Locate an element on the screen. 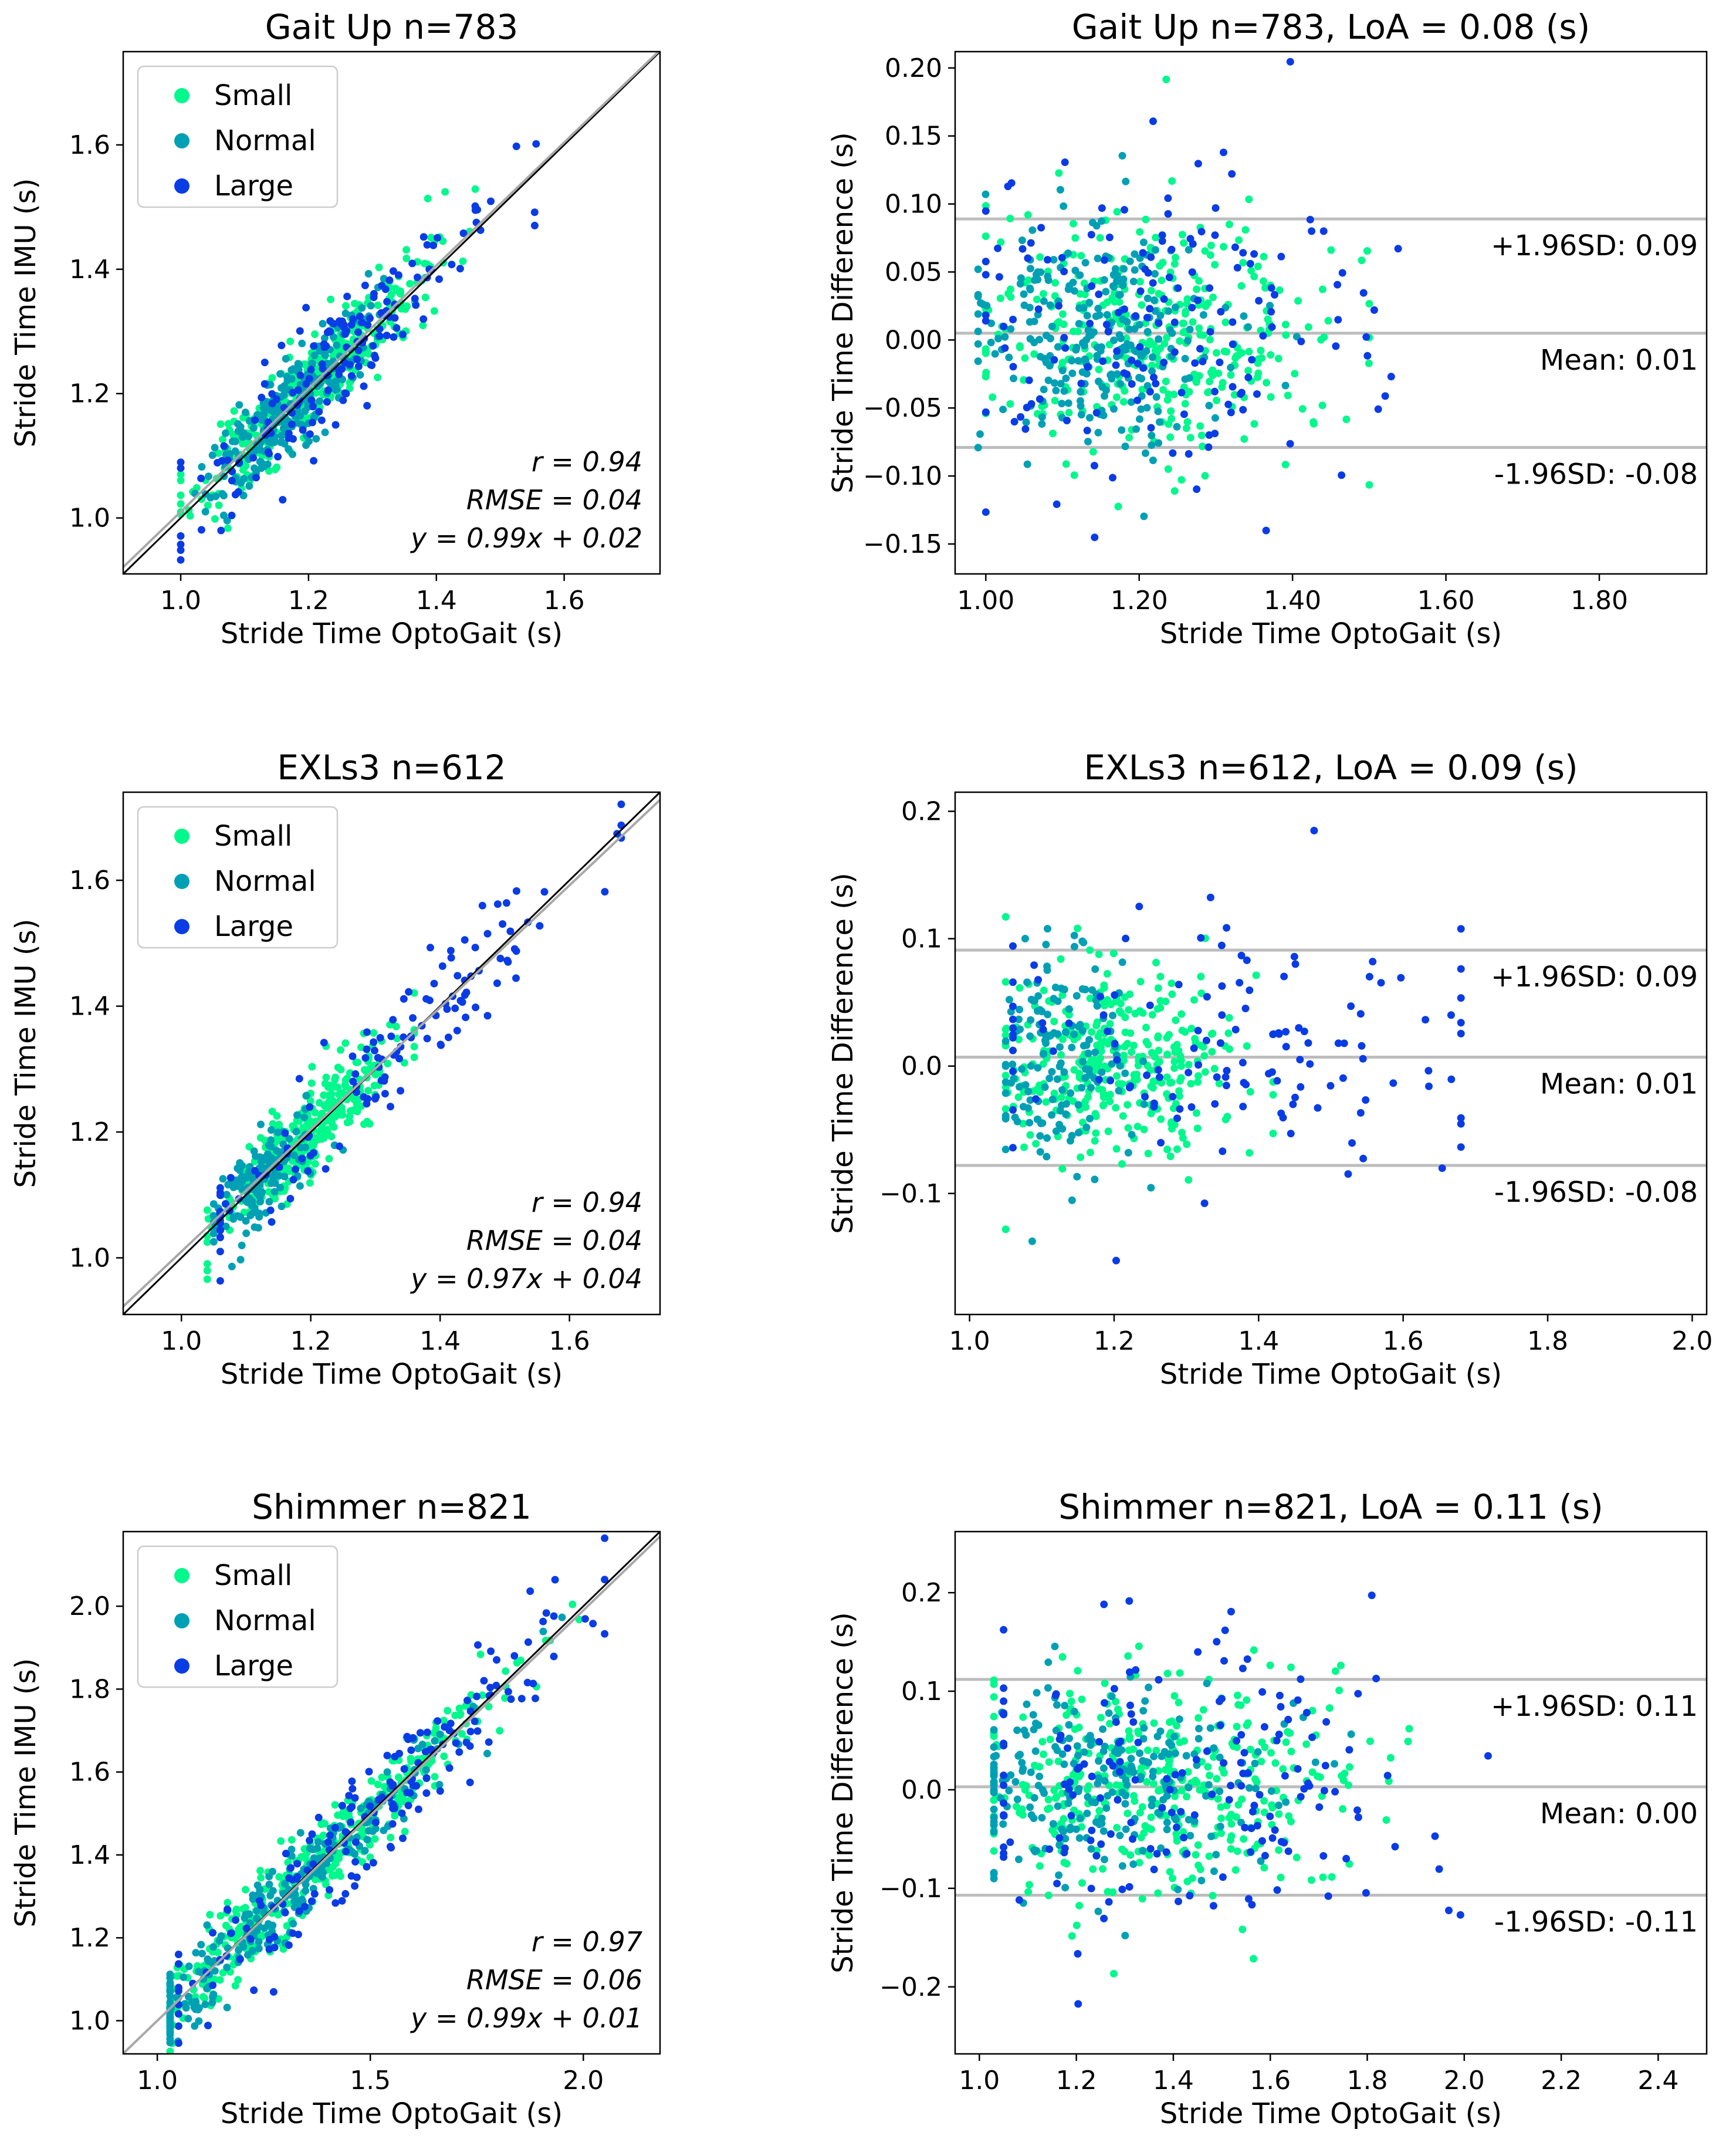  y-tick-label: 0.0 is located at coordinates (921, 1790).